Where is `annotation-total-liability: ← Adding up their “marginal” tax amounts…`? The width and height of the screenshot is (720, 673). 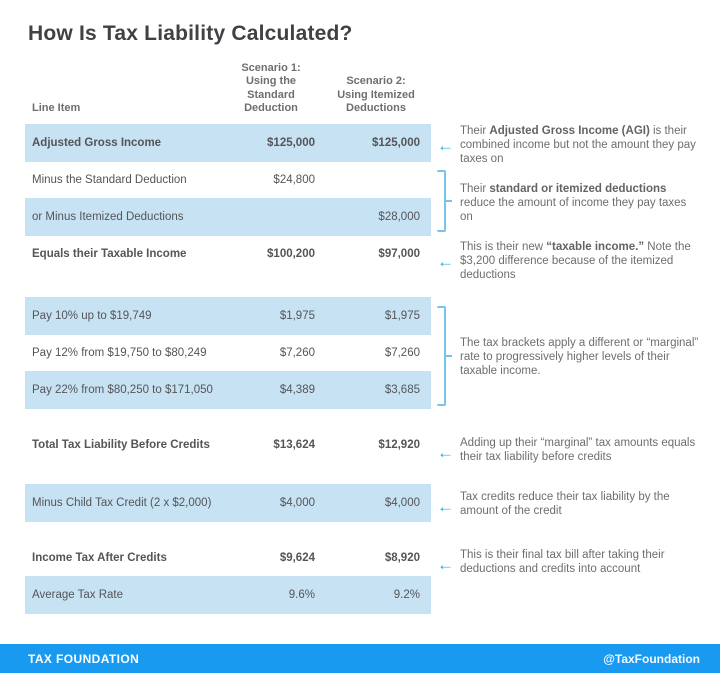 annotation-total-liability: ← Adding up their “marginal” tax amounts… is located at coordinates (573, 450).